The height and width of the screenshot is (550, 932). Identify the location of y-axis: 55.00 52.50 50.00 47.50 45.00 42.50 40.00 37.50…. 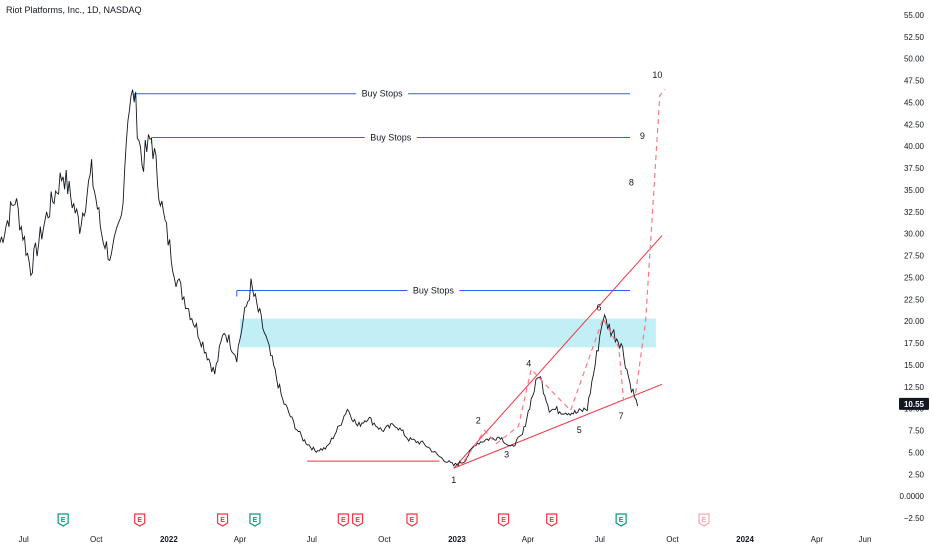
(912, 267).